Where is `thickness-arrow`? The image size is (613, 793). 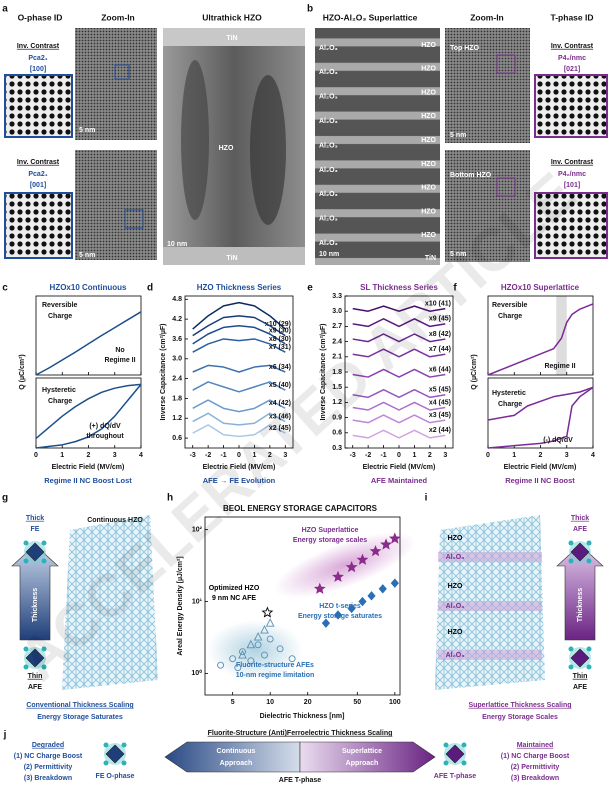 thickness-arrow is located at coordinates (580, 592).